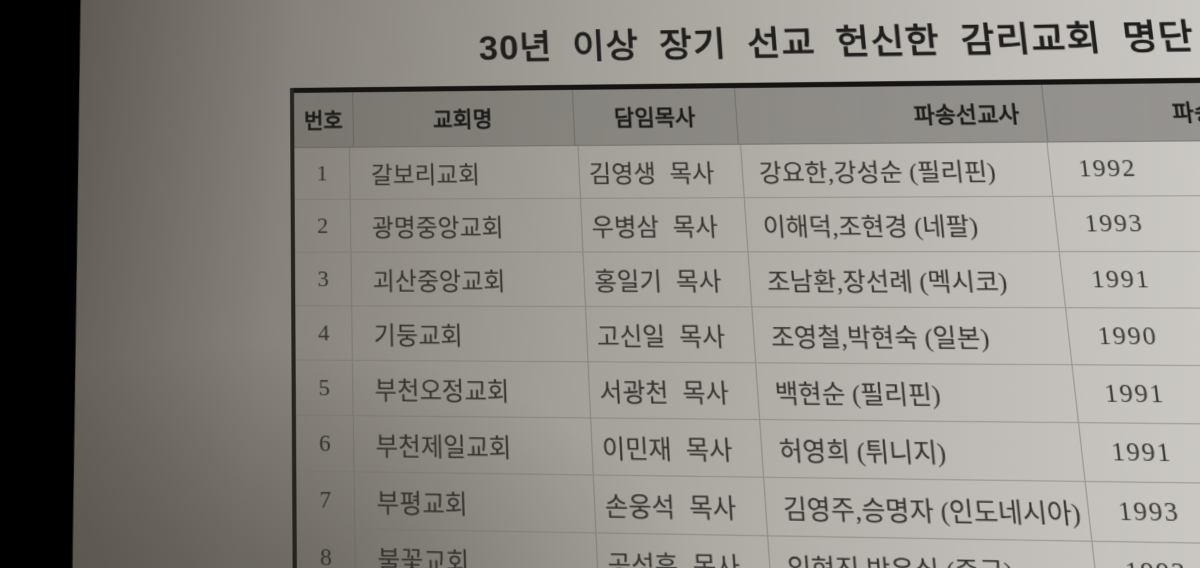  I want to click on cell-church: 괴산중앙교회, so click(467, 279).